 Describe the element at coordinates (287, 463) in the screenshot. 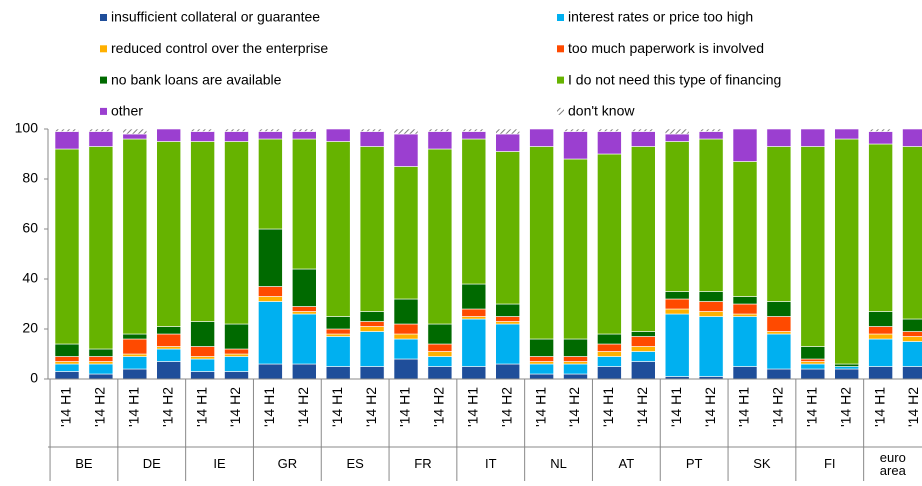

I see `group-label: GR` at that location.